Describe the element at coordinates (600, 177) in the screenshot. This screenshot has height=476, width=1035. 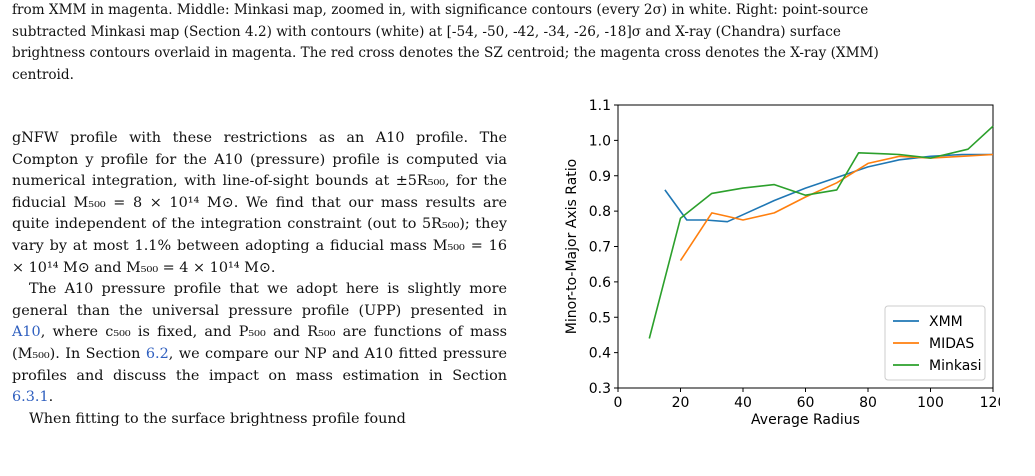
I see `y-tick-label: 0.9` at that location.